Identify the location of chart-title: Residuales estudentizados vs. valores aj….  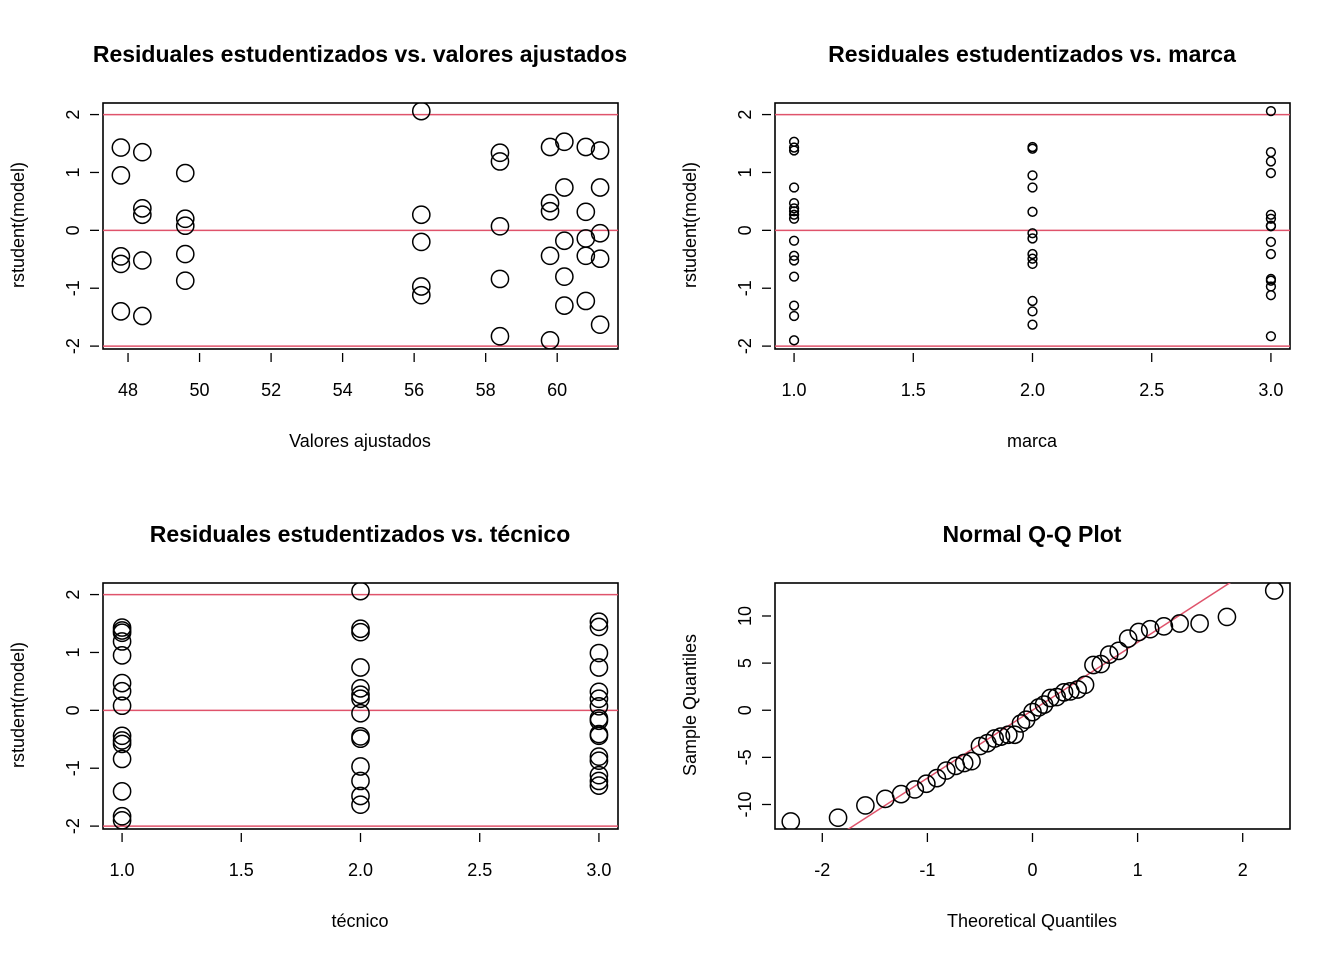
(360, 54).